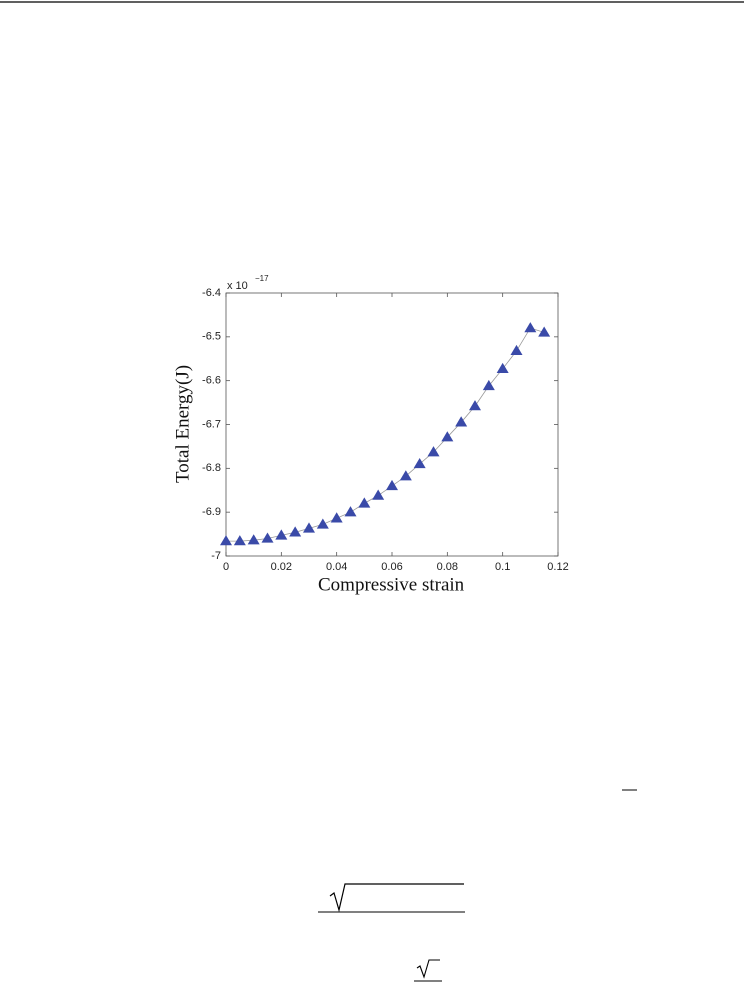  Describe the element at coordinates (182, 424) in the screenshot. I see `y-axis-label: Total Energy(J)` at that location.